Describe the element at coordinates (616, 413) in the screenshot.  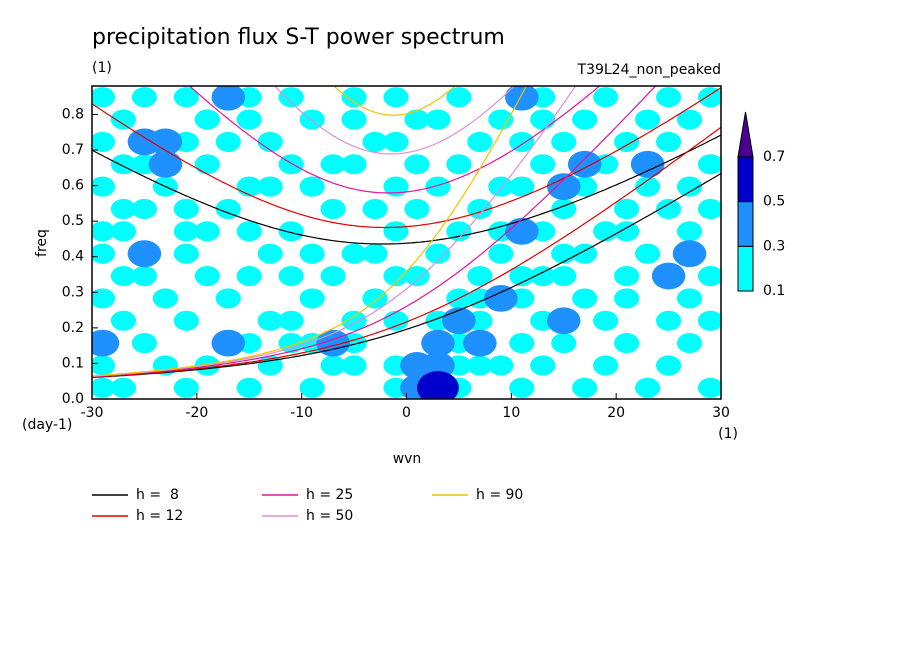
I see `x-tick-label: 20` at that location.